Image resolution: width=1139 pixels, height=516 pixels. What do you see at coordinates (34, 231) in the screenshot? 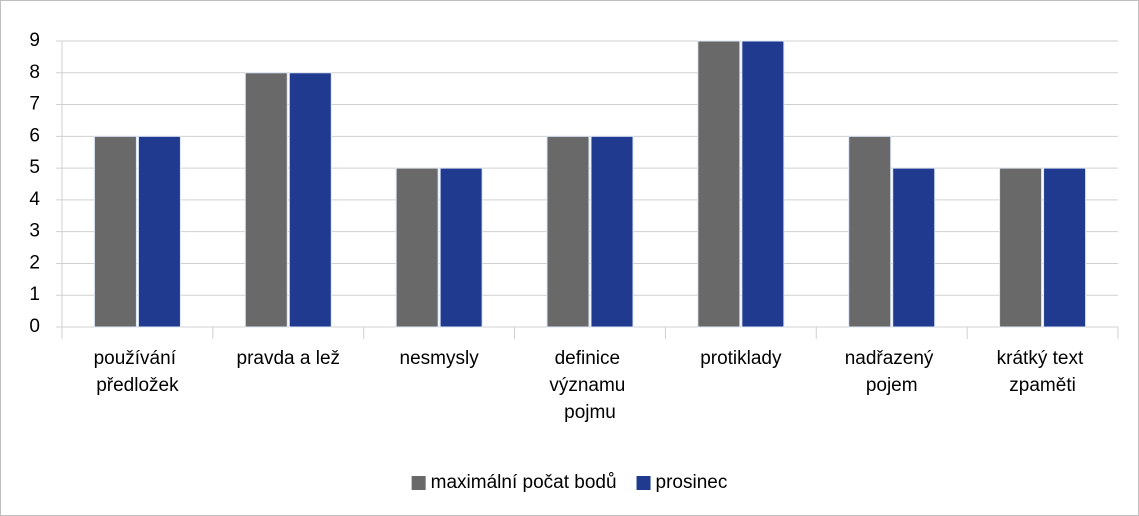
I see `y-tick-label: 3` at bounding box center [34, 231].